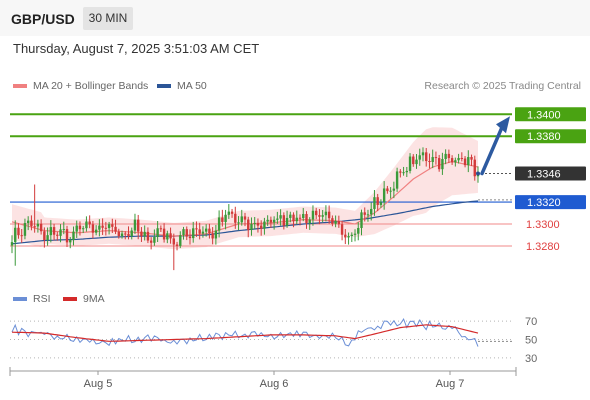  I want to click on legend-ma20-label: MA 20 + Bollinger Bands, so click(91, 86).